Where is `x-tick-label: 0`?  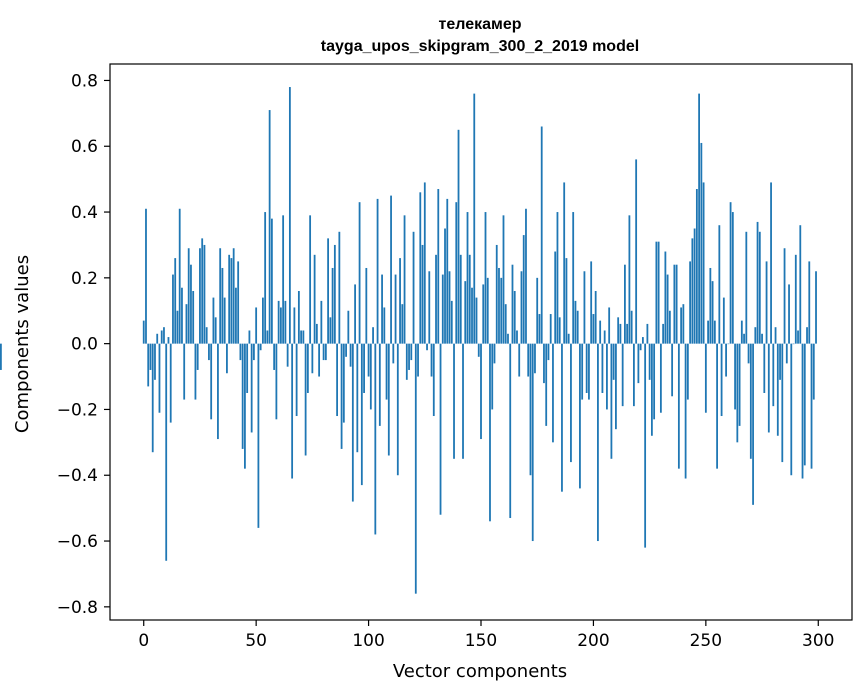
x-tick-label: 0 is located at coordinates (143, 641).